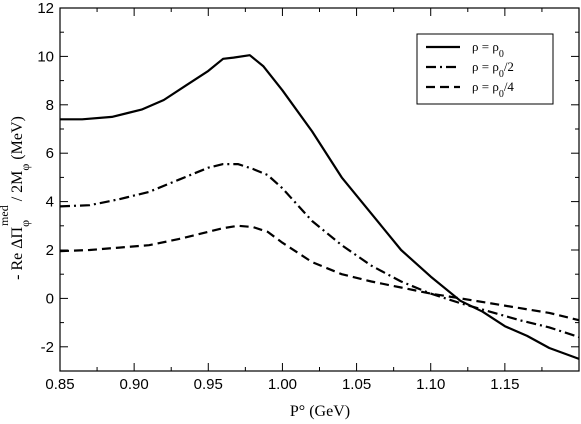 This screenshot has height=424, width=581. What do you see at coordinates (50, 153) in the screenshot?
I see `y-tick-label: 6` at bounding box center [50, 153].